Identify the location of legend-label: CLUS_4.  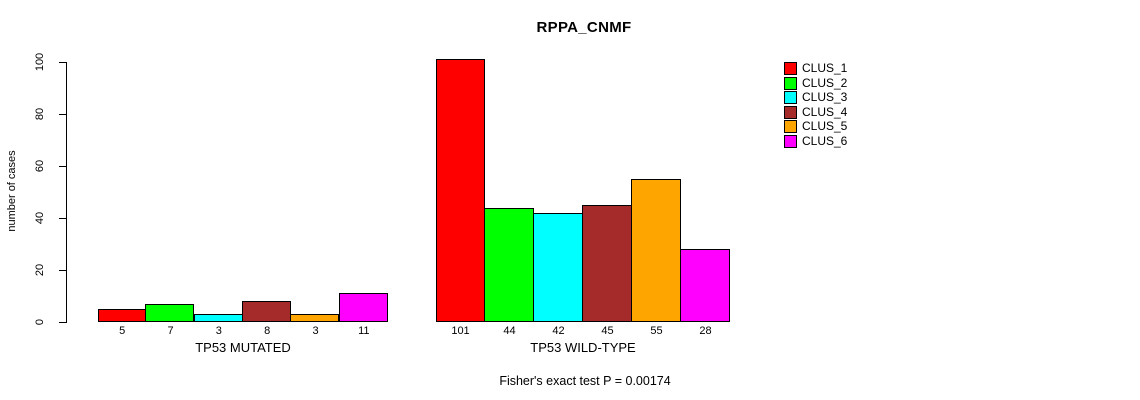
(825, 112).